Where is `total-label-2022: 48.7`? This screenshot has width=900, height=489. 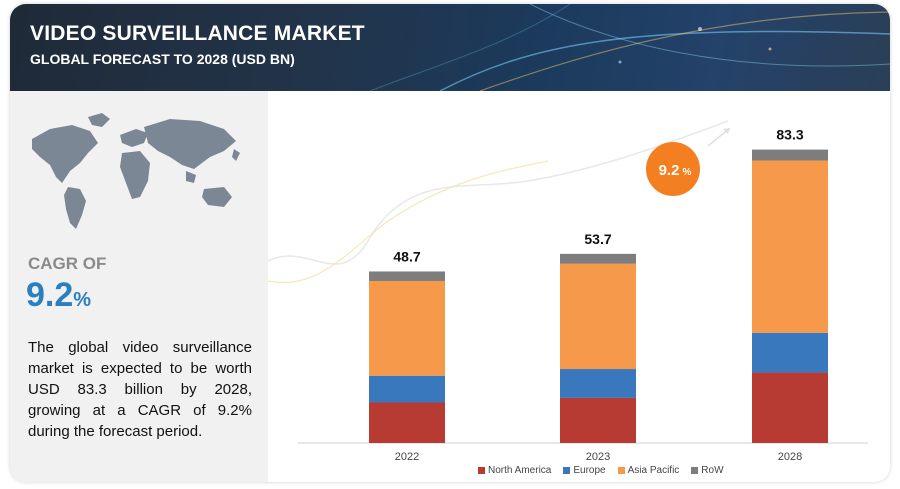
total-label-2022: 48.7 is located at coordinates (406, 256).